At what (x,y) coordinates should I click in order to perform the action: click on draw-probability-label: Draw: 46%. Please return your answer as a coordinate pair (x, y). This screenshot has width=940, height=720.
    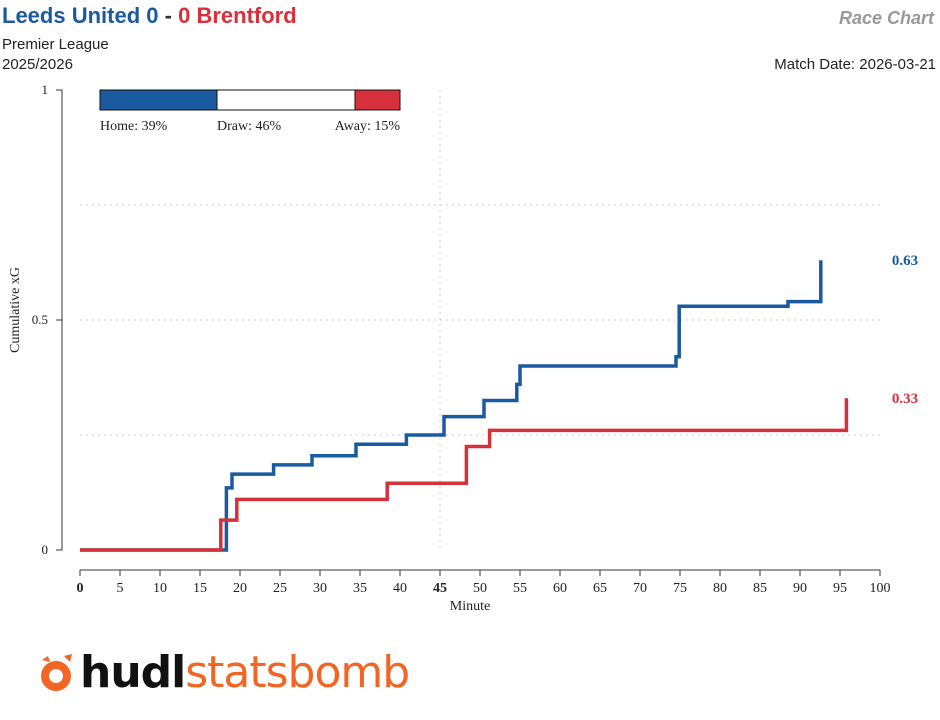
    Looking at the image, I should click on (249, 126).